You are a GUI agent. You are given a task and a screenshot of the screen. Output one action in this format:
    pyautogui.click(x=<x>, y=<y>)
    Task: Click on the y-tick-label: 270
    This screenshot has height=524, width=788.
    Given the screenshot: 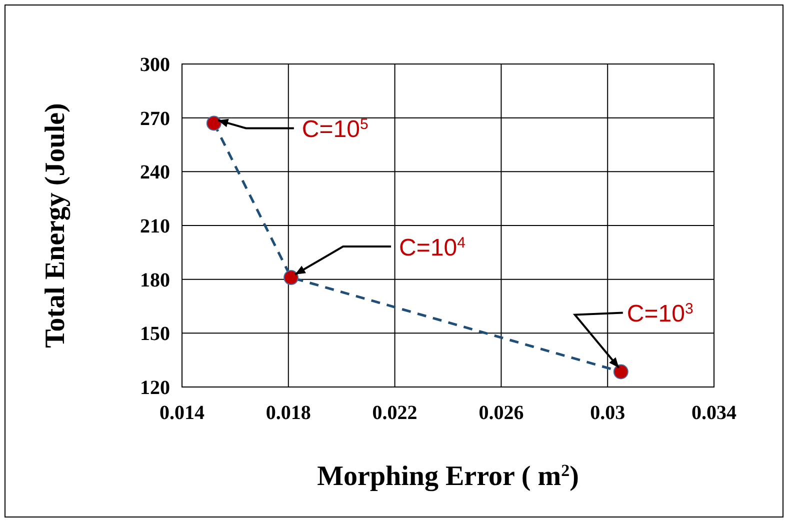 What is the action you would take?
    pyautogui.click(x=155, y=119)
    